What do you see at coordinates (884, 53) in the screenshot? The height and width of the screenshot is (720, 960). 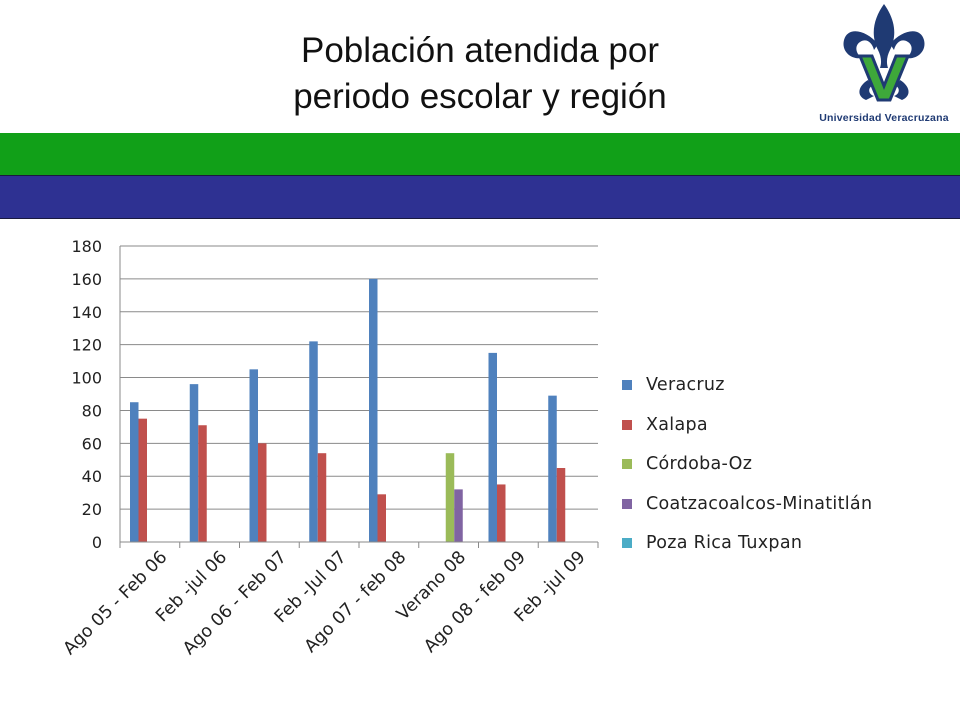 I see `fleur-de-lis-icon` at bounding box center [884, 53].